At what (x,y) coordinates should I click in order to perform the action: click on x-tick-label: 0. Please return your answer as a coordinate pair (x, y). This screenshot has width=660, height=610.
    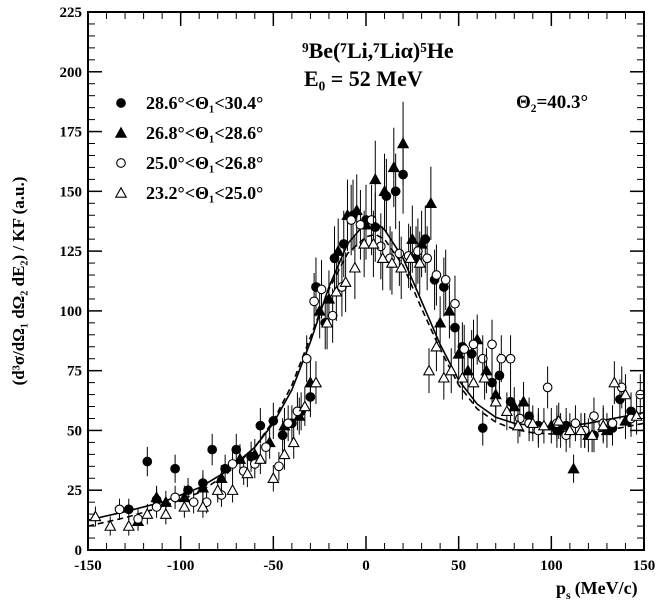
    Looking at the image, I should click on (366, 566).